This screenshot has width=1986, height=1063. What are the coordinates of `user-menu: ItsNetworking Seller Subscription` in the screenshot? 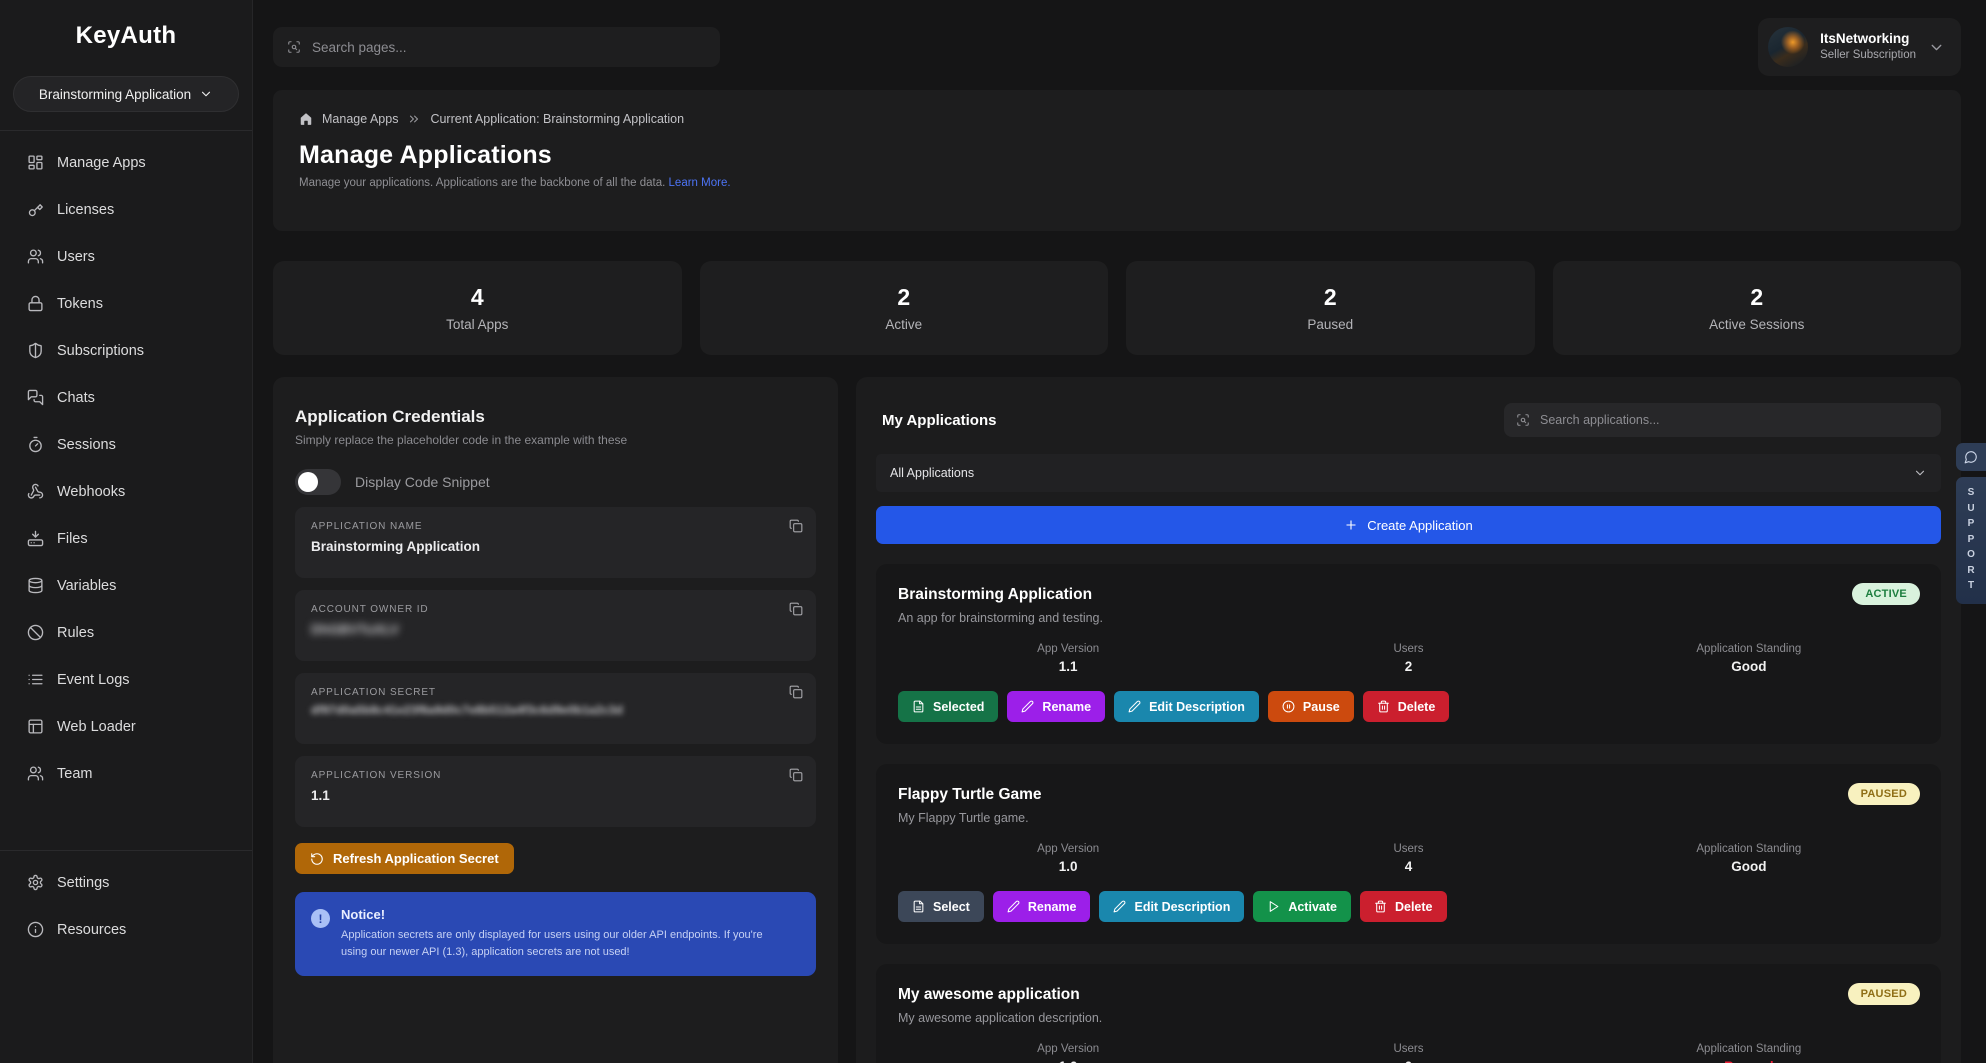 It's located at (1859, 47).